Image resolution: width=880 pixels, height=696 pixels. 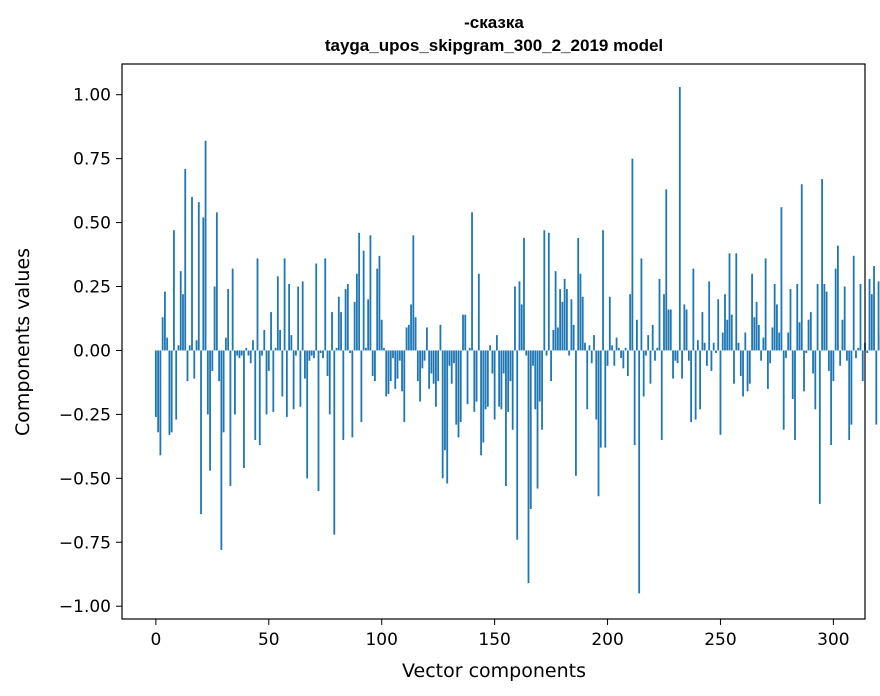 What do you see at coordinates (85, 415) in the screenshot?
I see `y-tick-label: −0.25` at bounding box center [85, 415].